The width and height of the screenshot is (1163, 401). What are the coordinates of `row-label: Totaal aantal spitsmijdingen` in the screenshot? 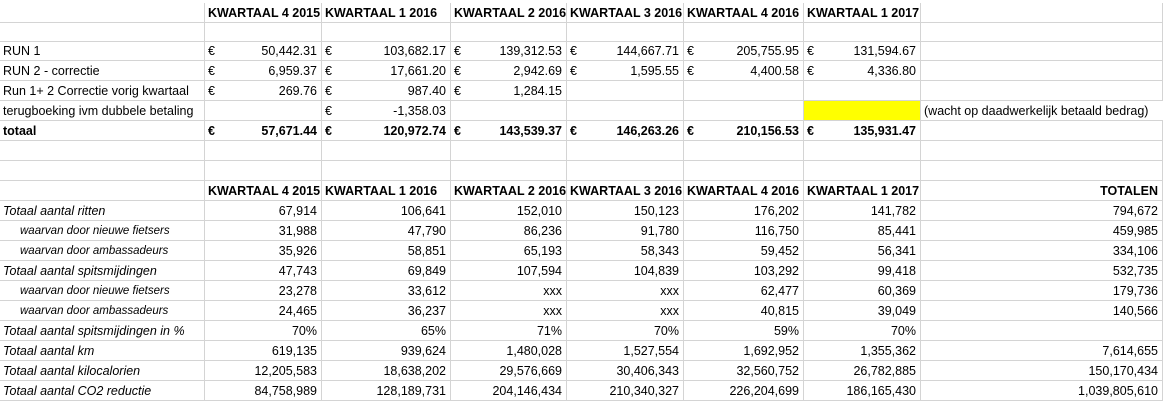 It's located at (102, 271).